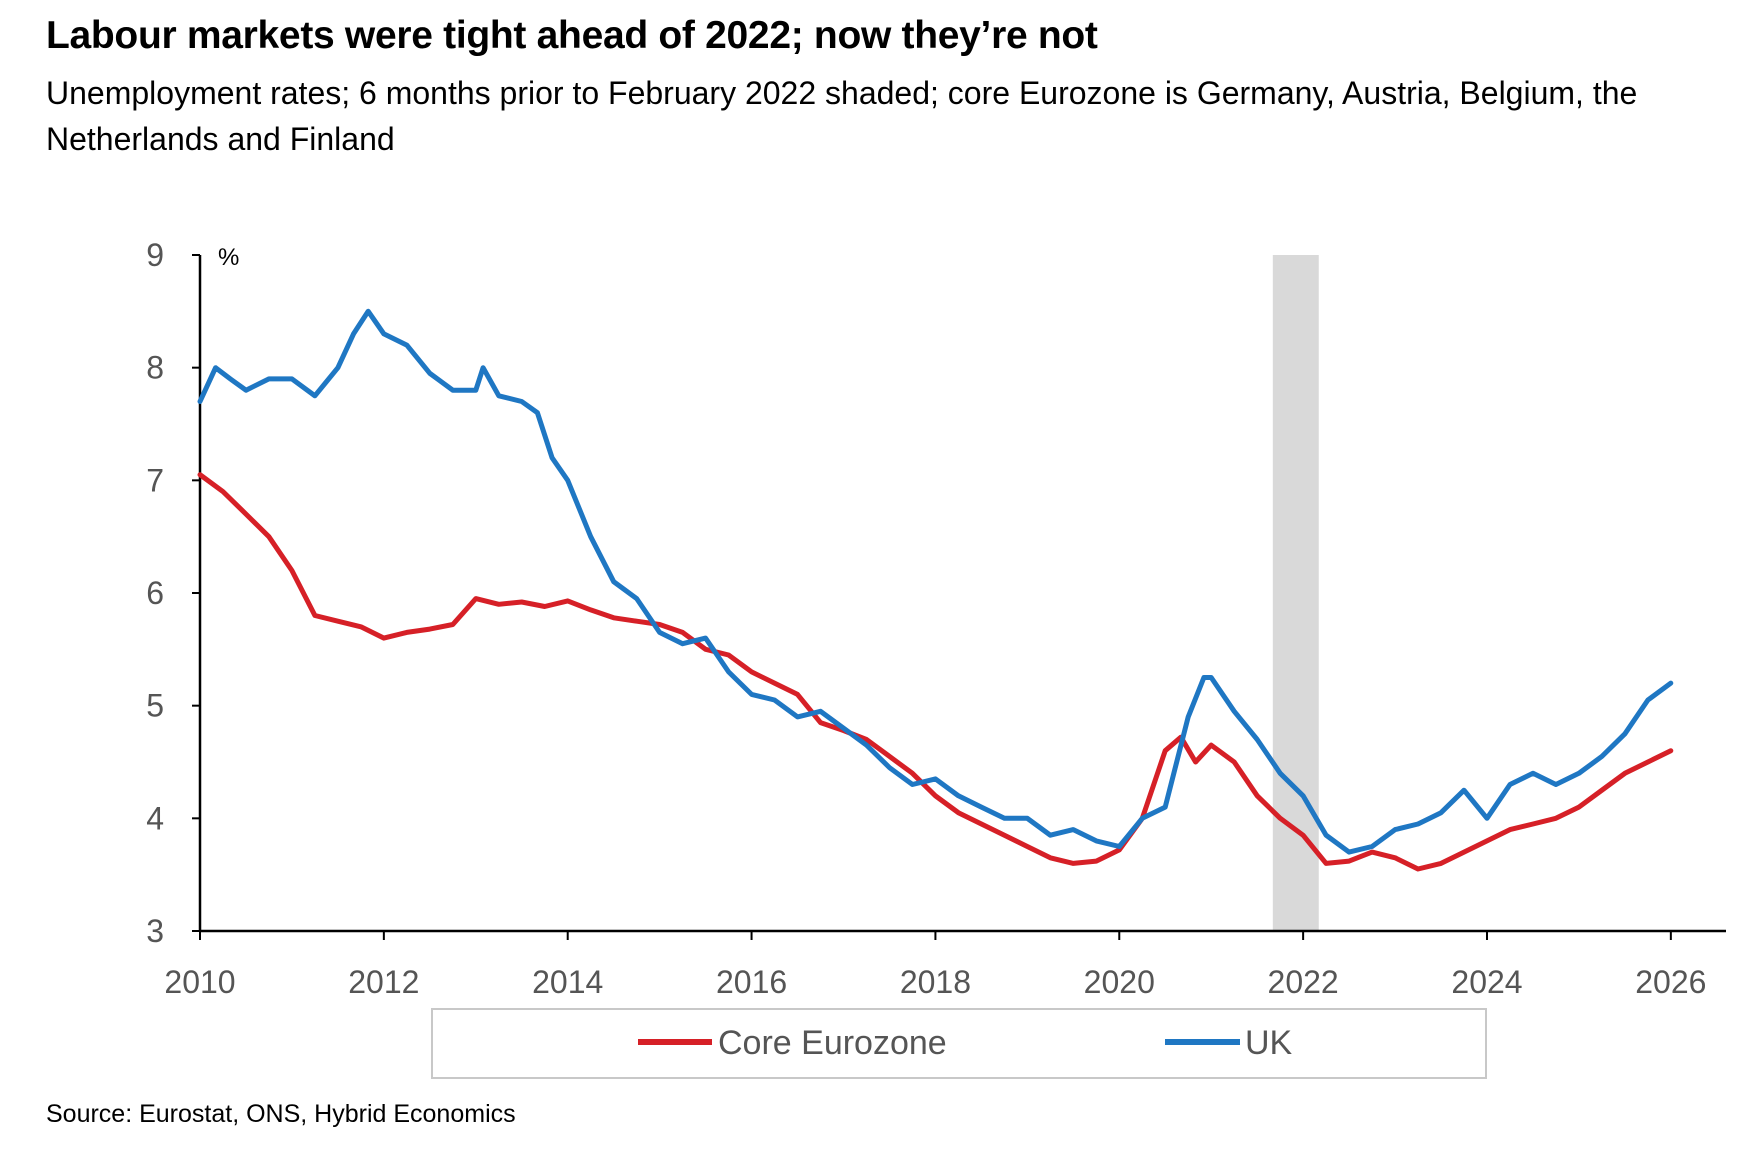 This screenshot has width=1754, height=1174. Describe the element at coordinates (155, 480) in the screenshot. I see `y-tick-label: 7` at that location.